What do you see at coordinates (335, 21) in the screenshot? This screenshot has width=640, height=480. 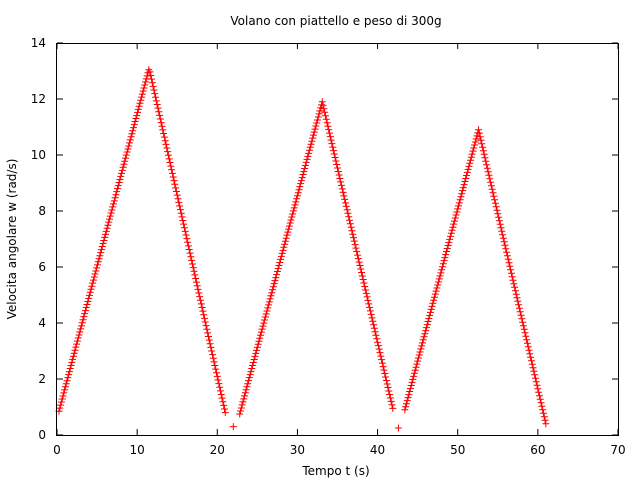 I see `chart-title: Volano con piattello e peso di 300g` at bounding box center [335, 21].